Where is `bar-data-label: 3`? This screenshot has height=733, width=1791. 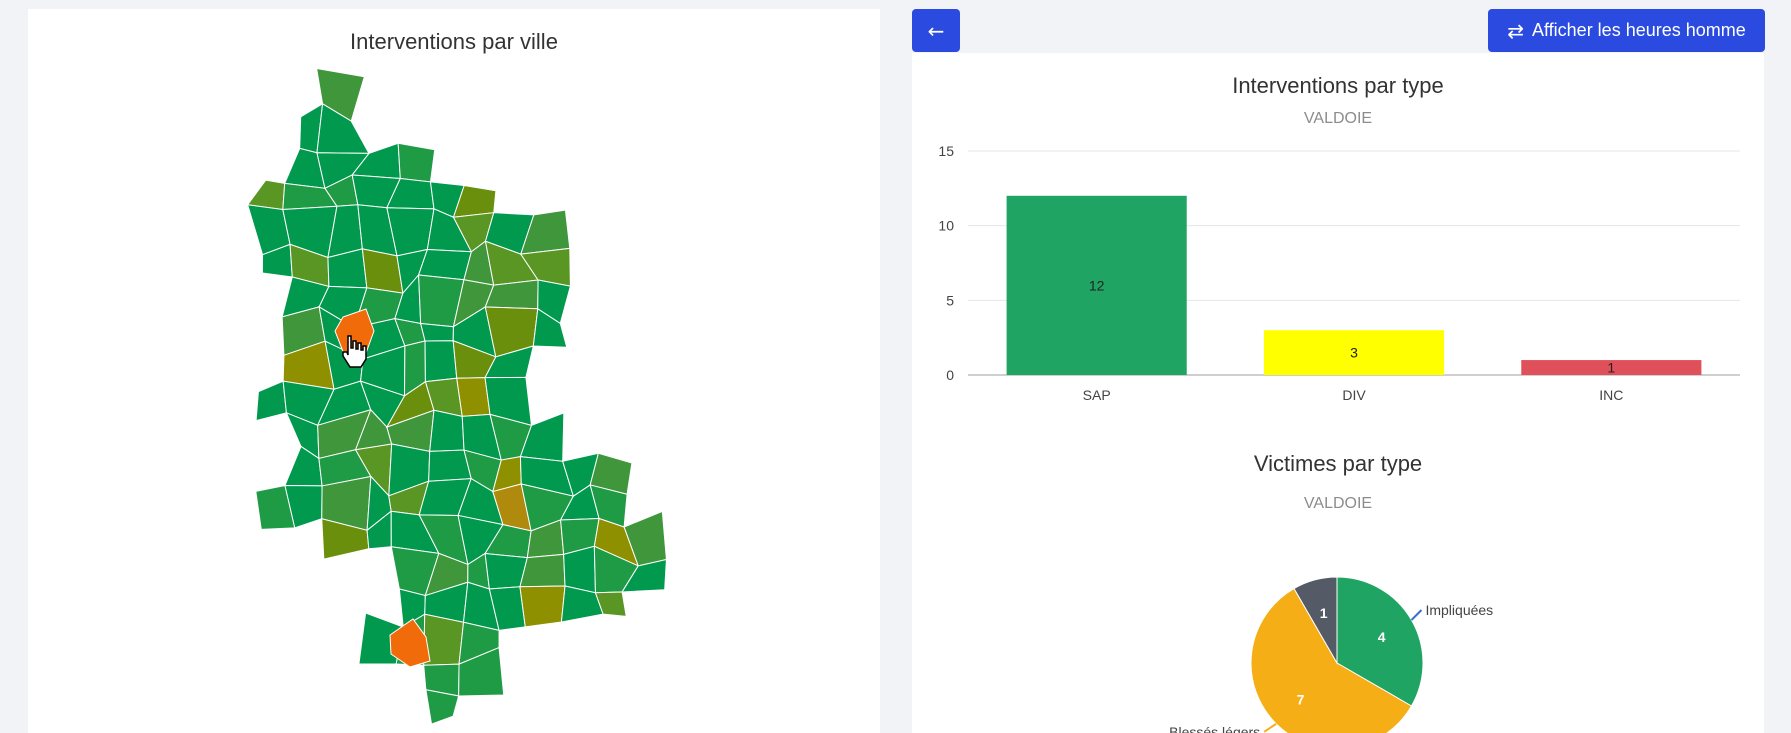
bar-data-label: 3 is located at coordinates (1354, 353).